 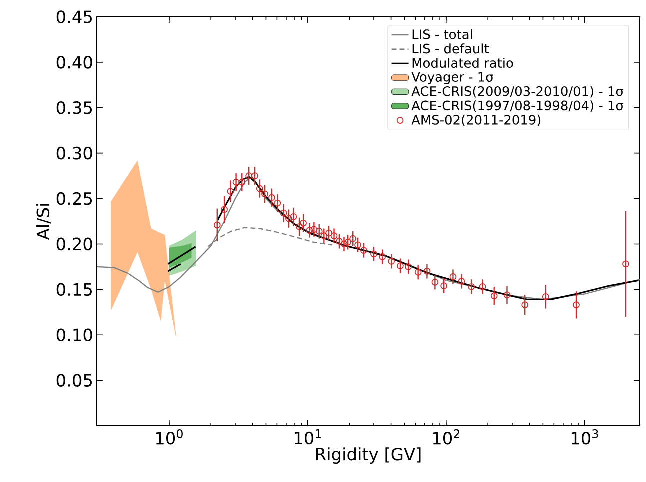 I want to click on y-tick-label: 0.30, so click(x=74, y=153).